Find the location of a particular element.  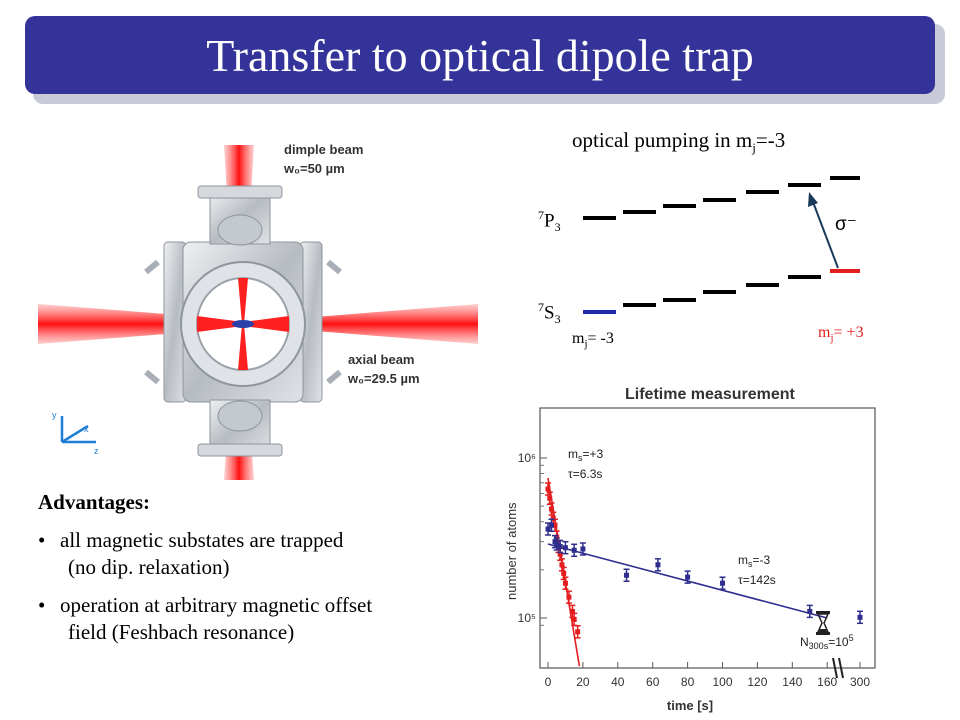

pumping-title-suffix: =-3 is located at coordinates (770, 140).